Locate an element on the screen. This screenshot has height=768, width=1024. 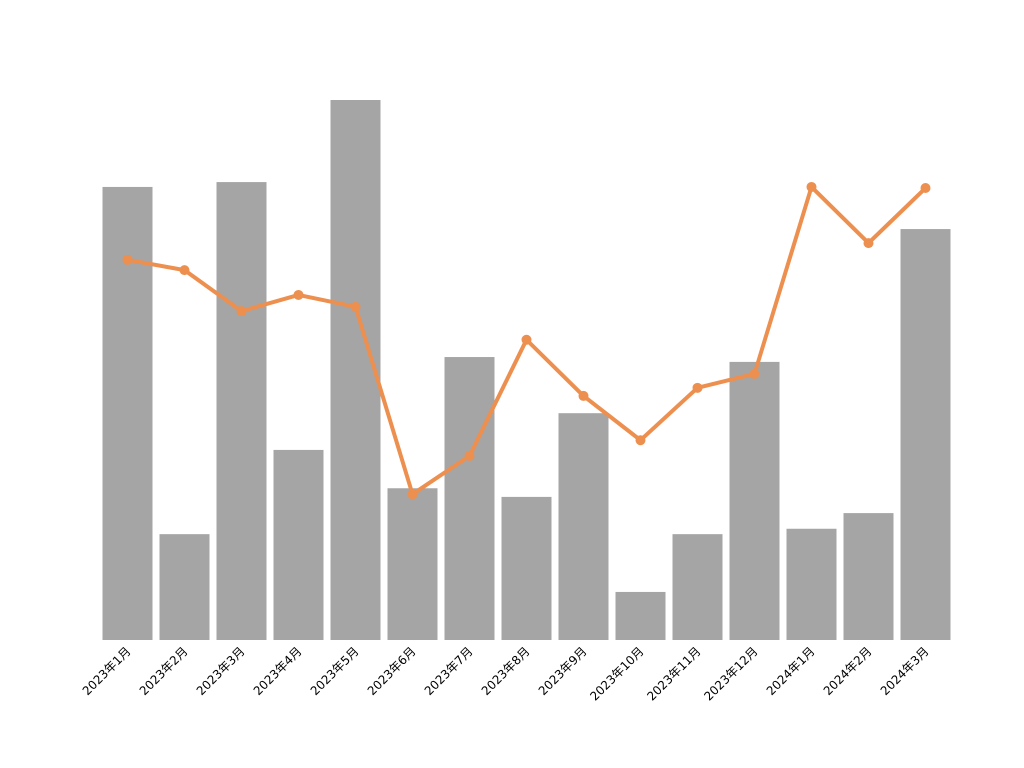
x-tick-label: 2023年10月 is located at coordinates (616, 673).